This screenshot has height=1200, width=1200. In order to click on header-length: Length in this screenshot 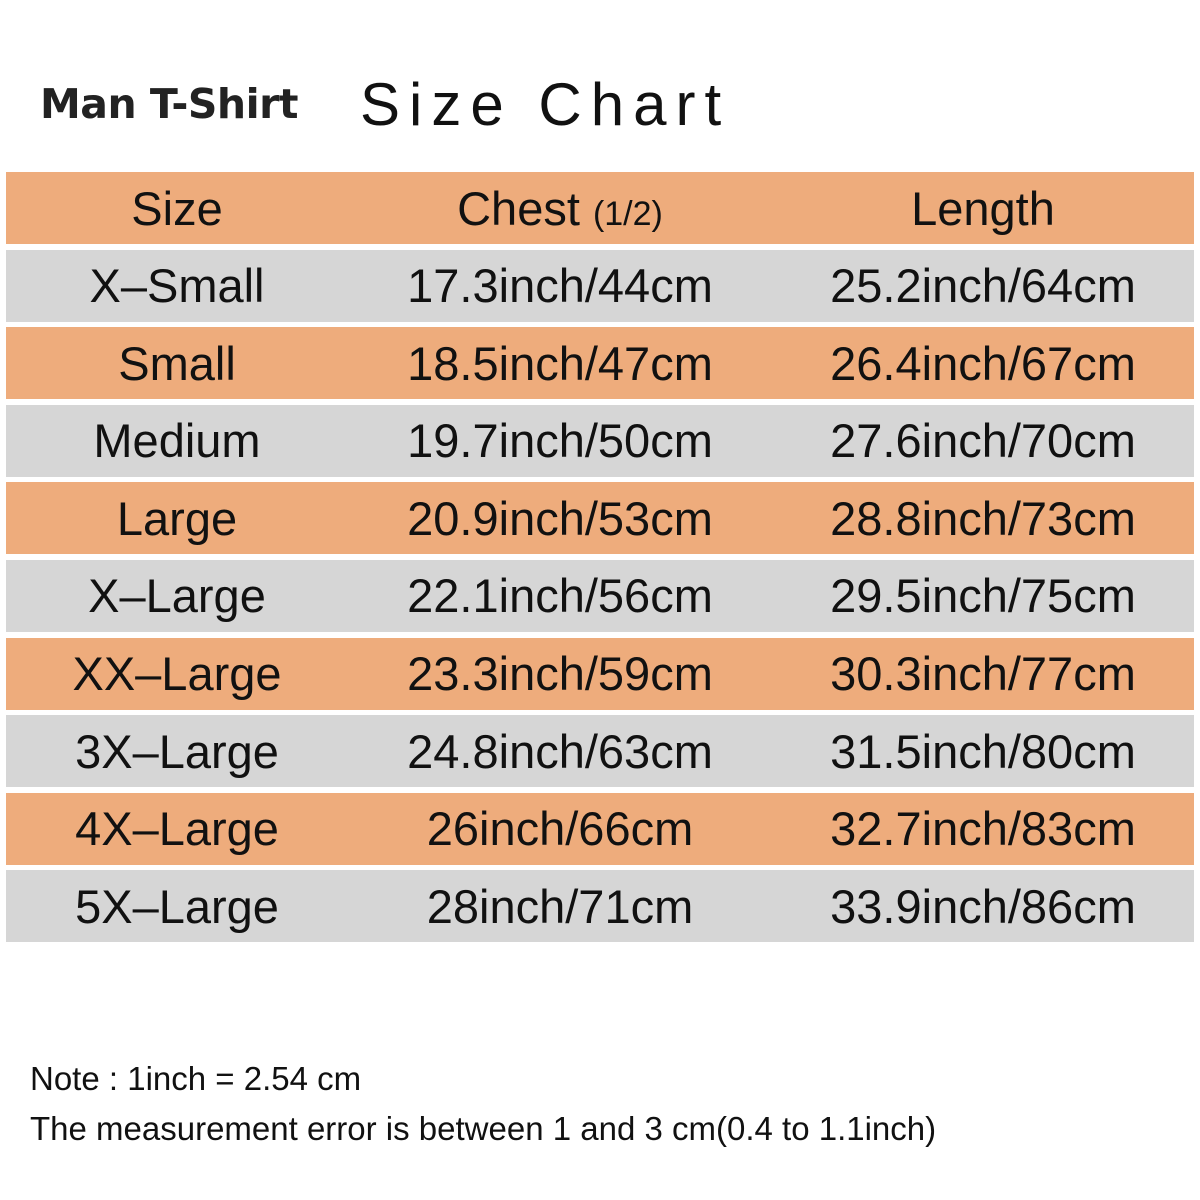, I will do `click(983, 208)`.